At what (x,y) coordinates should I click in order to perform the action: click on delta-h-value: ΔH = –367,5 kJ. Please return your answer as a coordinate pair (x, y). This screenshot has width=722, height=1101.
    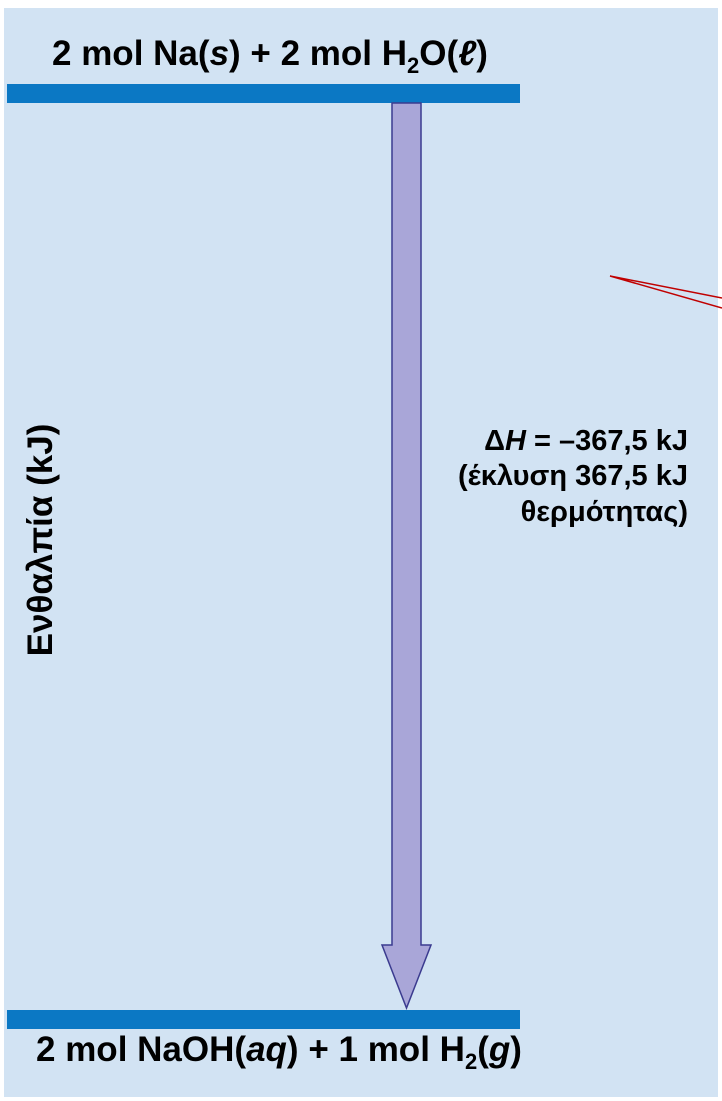
    Looking at the image, I should click on (586, 441).